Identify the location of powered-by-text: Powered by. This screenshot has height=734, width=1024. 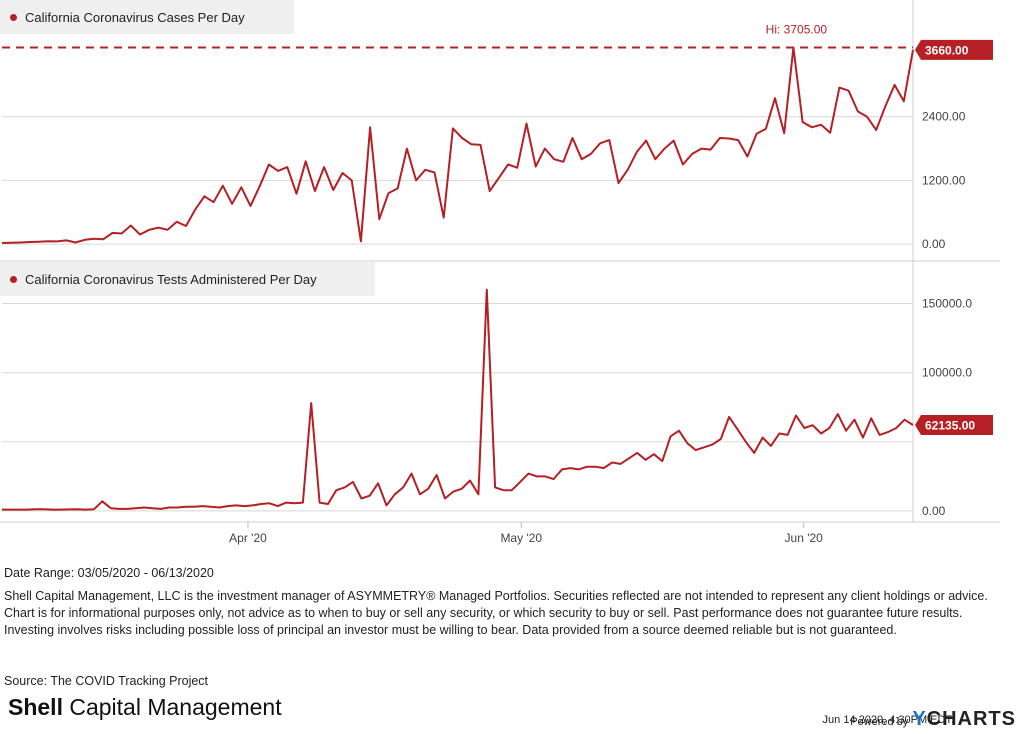
(879, 722).